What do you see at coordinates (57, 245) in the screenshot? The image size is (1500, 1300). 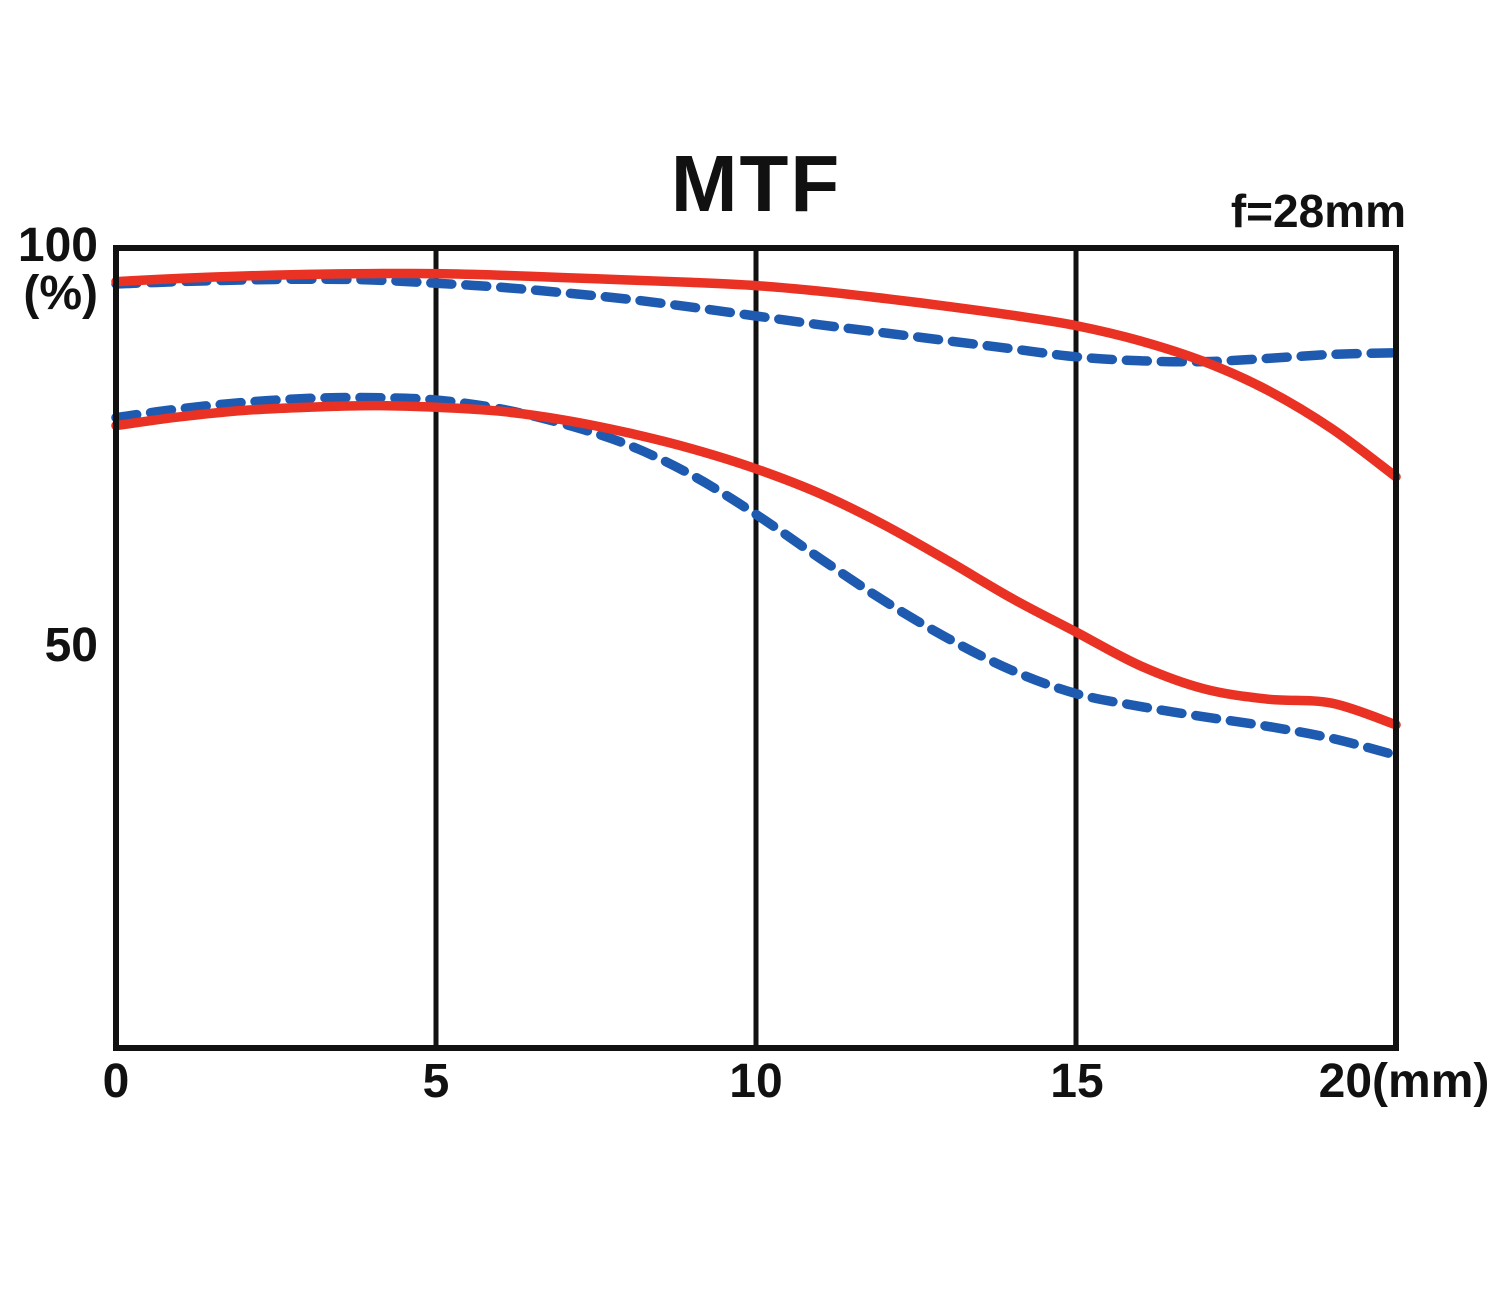 I see `y-axis-tick-100: 100` at bounding box center [57, 245].